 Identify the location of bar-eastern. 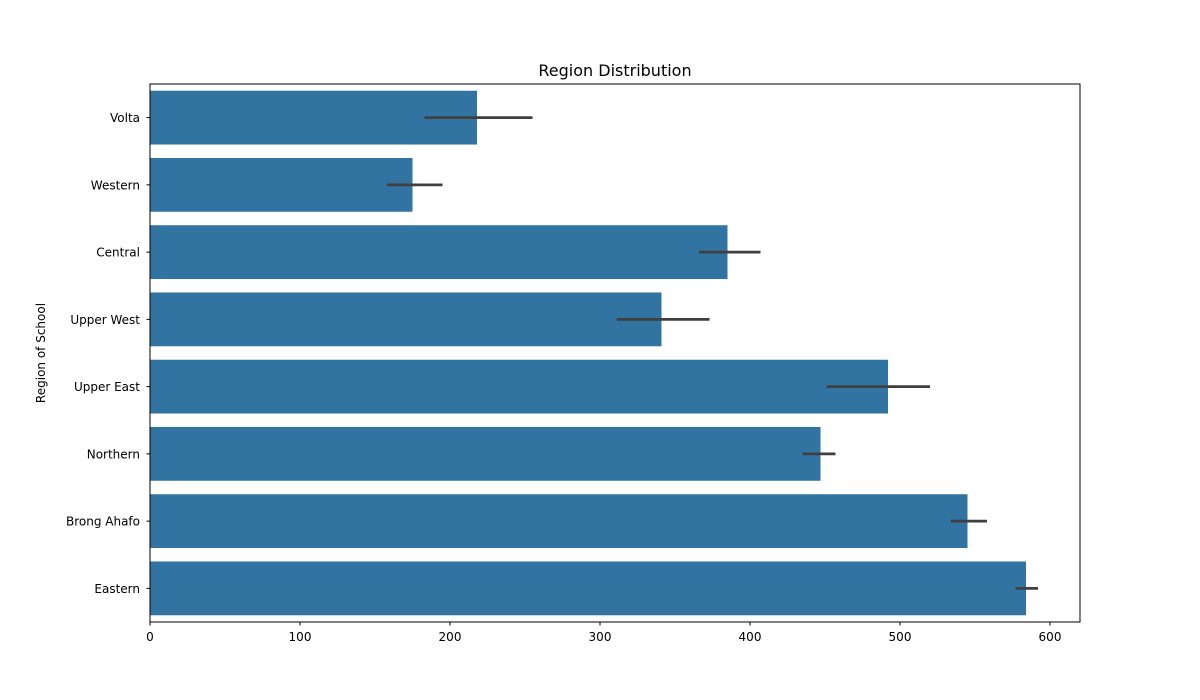
(588, 588).